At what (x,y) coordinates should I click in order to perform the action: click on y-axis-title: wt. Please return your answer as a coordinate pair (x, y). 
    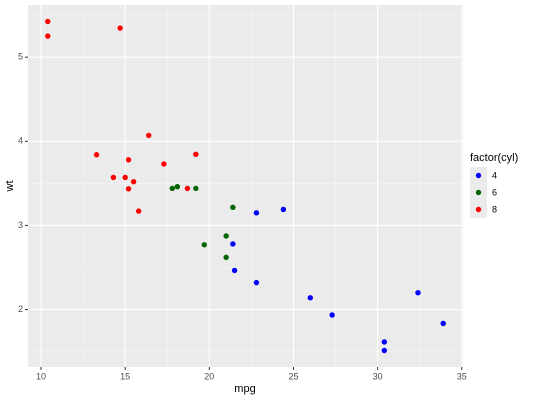
    Looking at the image, I should click on (10, 187).